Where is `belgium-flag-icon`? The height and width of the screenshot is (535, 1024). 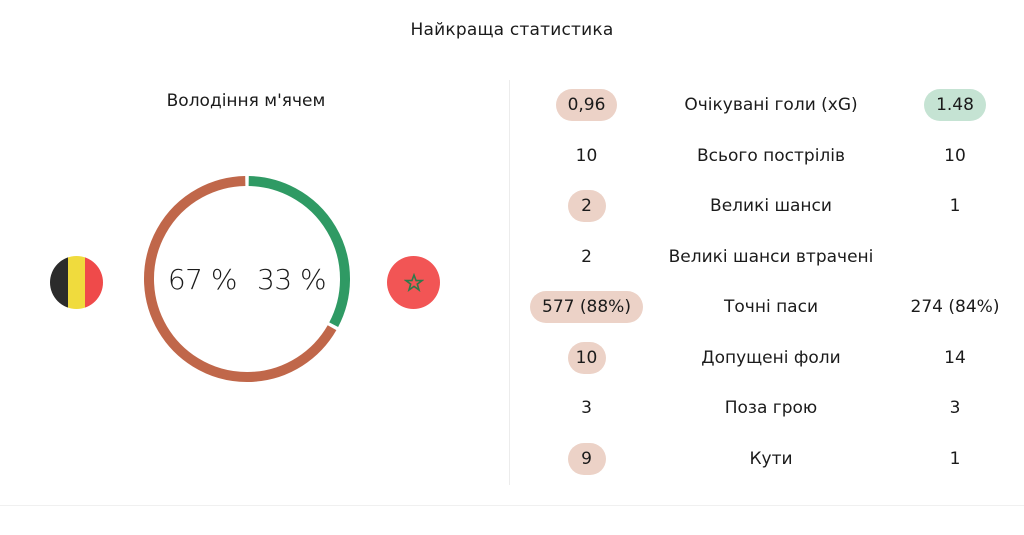 belgium-flag-icon is located at coordinates (76, 282).